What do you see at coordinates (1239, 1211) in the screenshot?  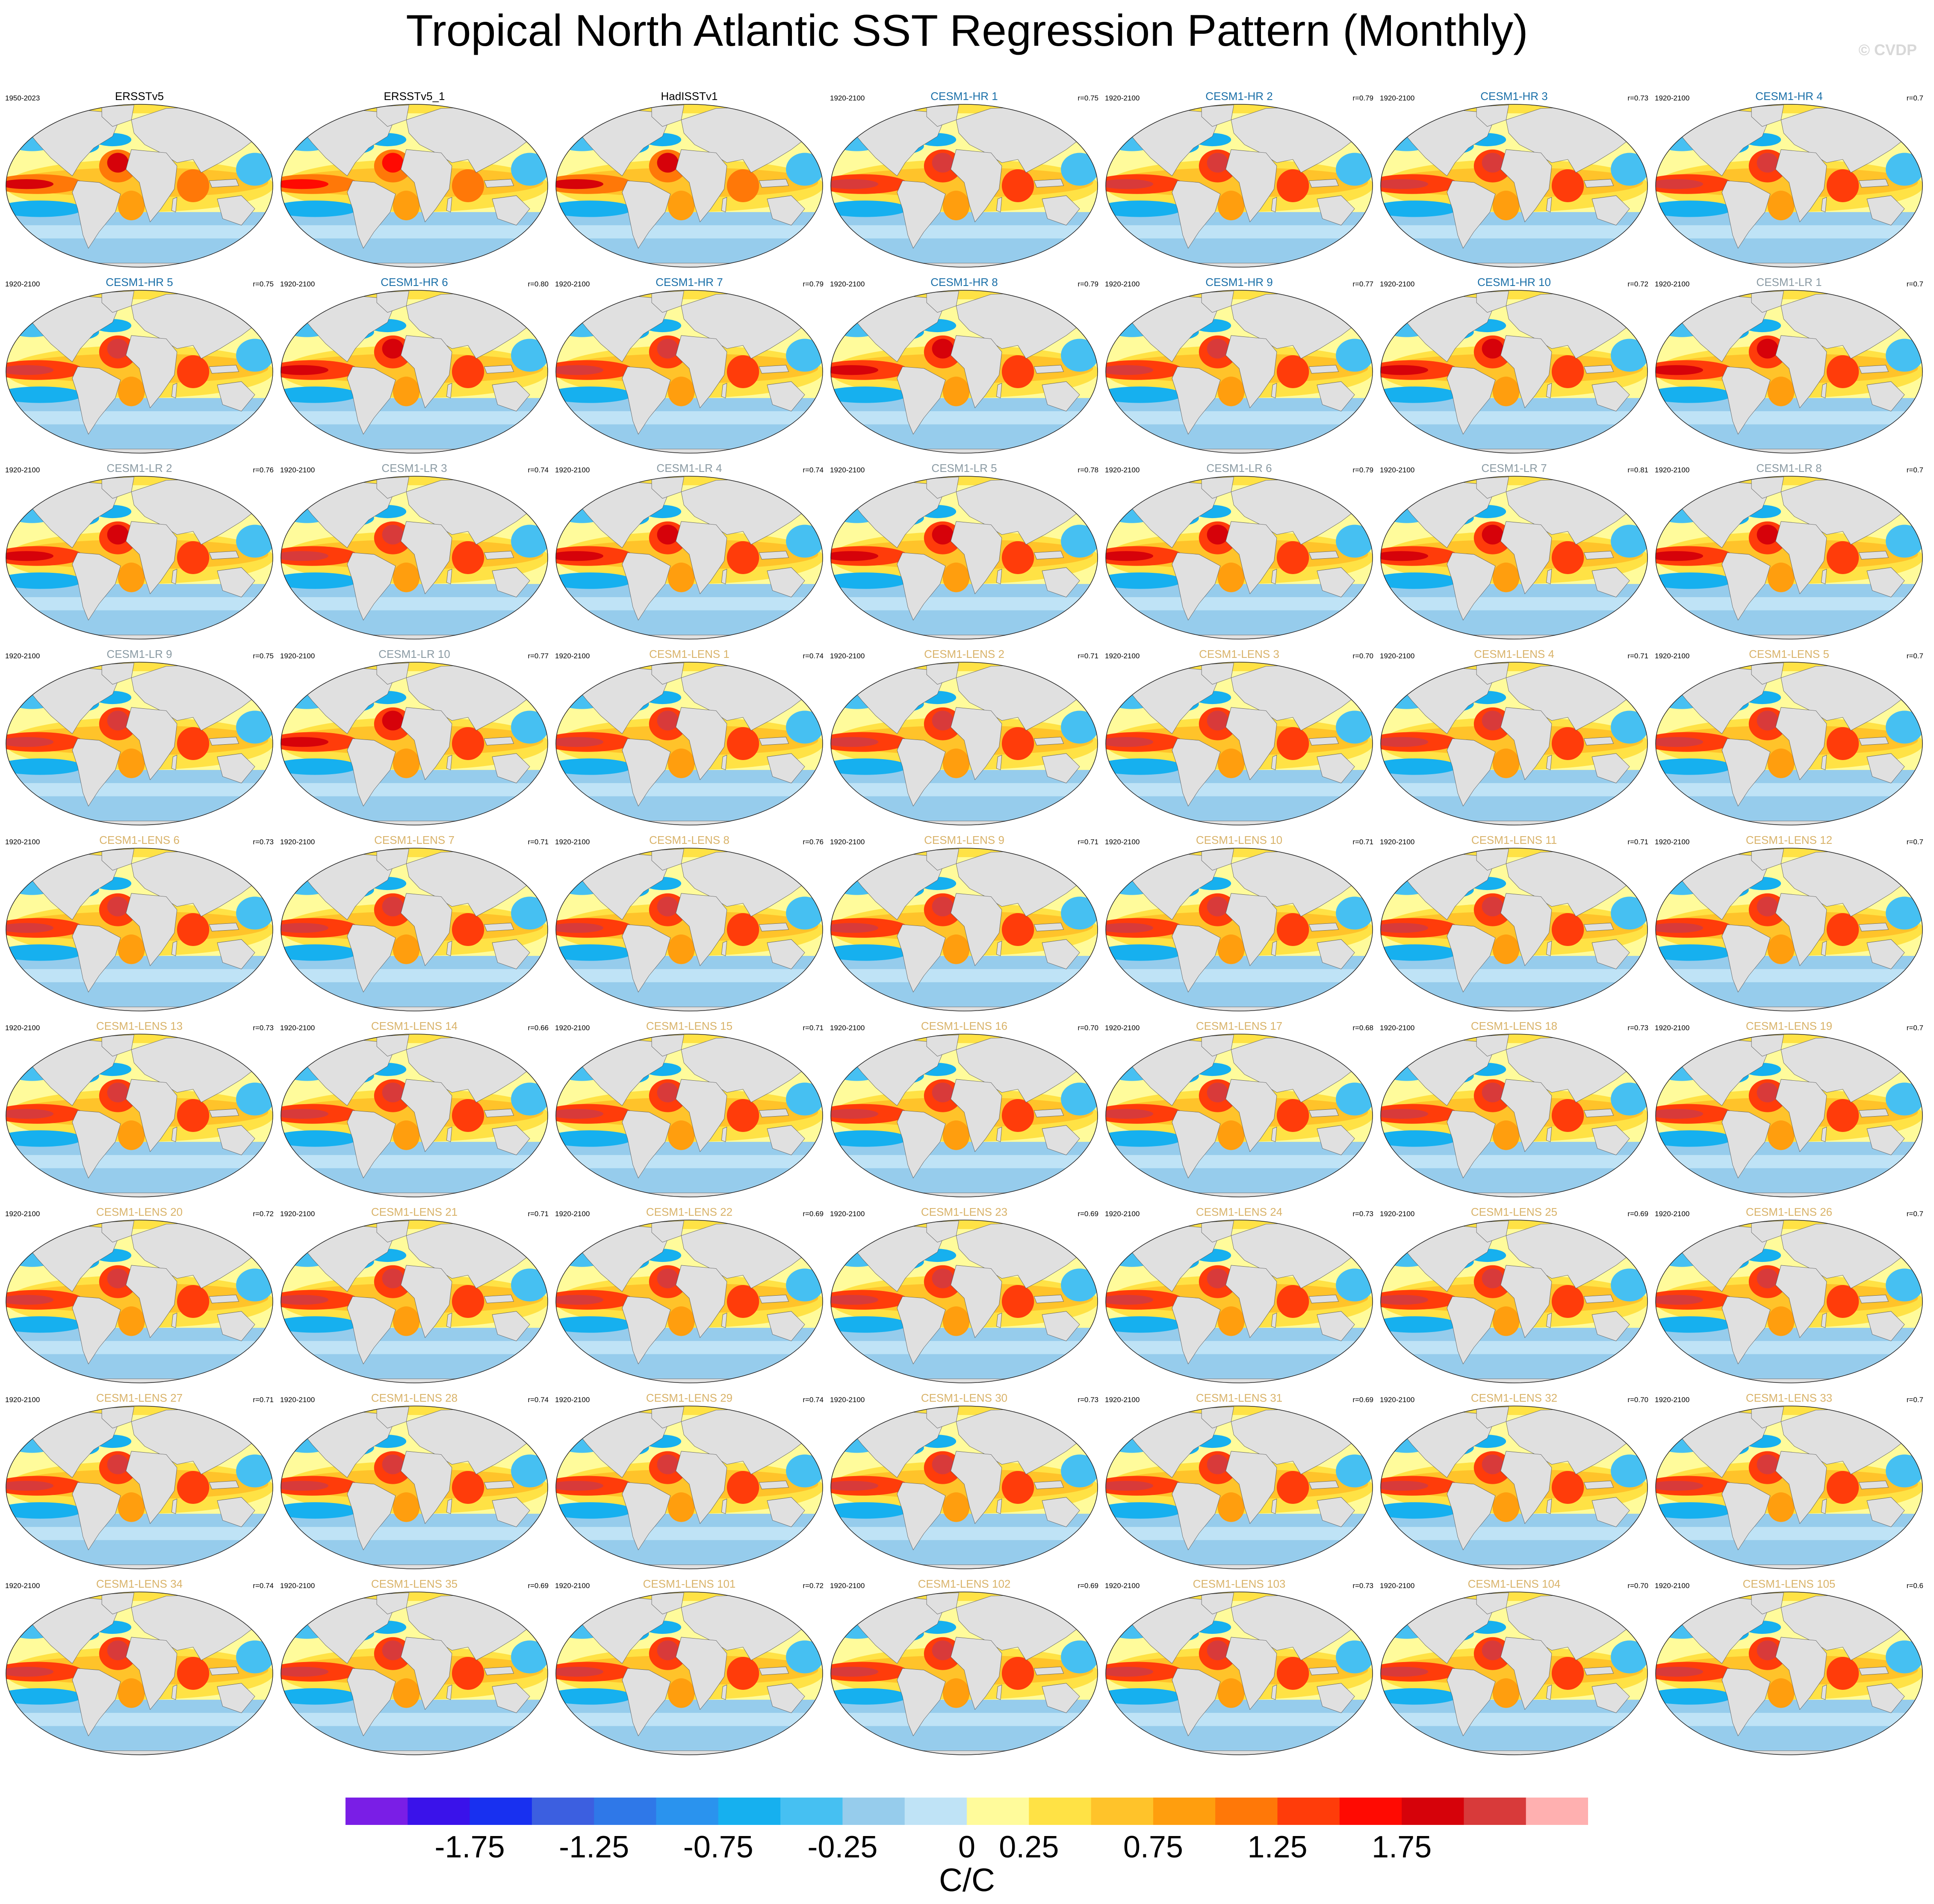 I see `panel-title: CESM1-LENS 24` at bounding box center [1239, 1211].